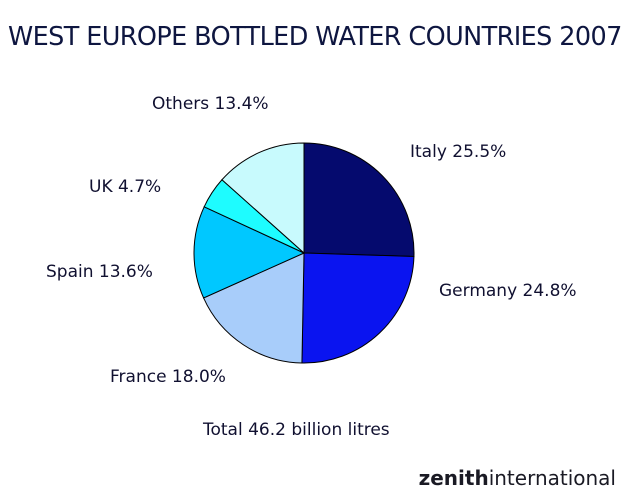 The width and height of the screenshot is (630, 498). Describe the element at coordinates (99, 272) in the screenshot. I see `slice-label: Spain 13.6%` at that location.